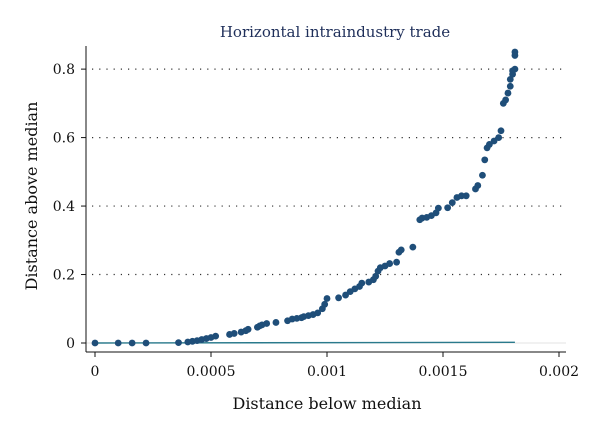 This screenshot has width=600, height=433. Describe the element at coordinates (304, 342) in the screenshot. I see `reference-line` at that location.